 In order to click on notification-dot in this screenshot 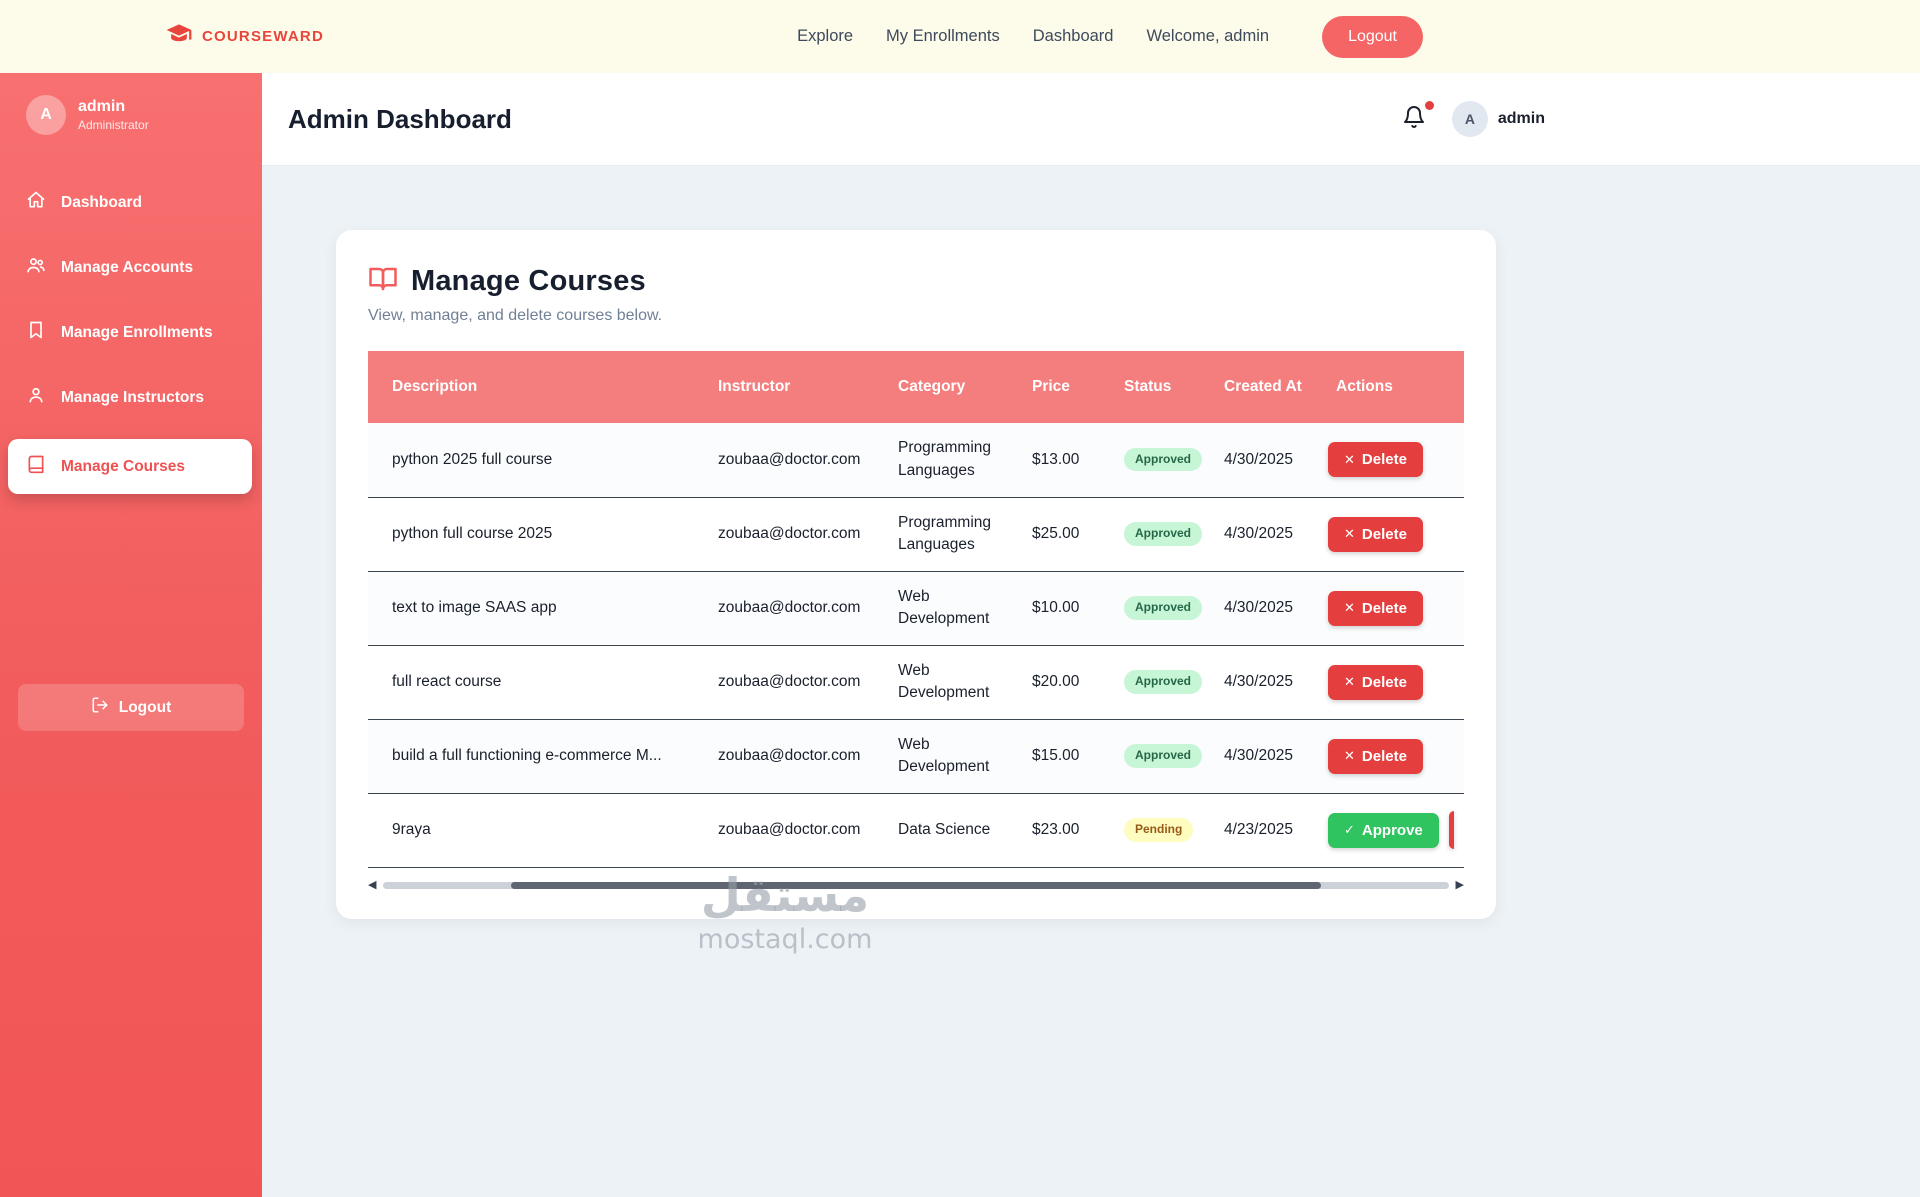, I will do `click(1429, 105)`.